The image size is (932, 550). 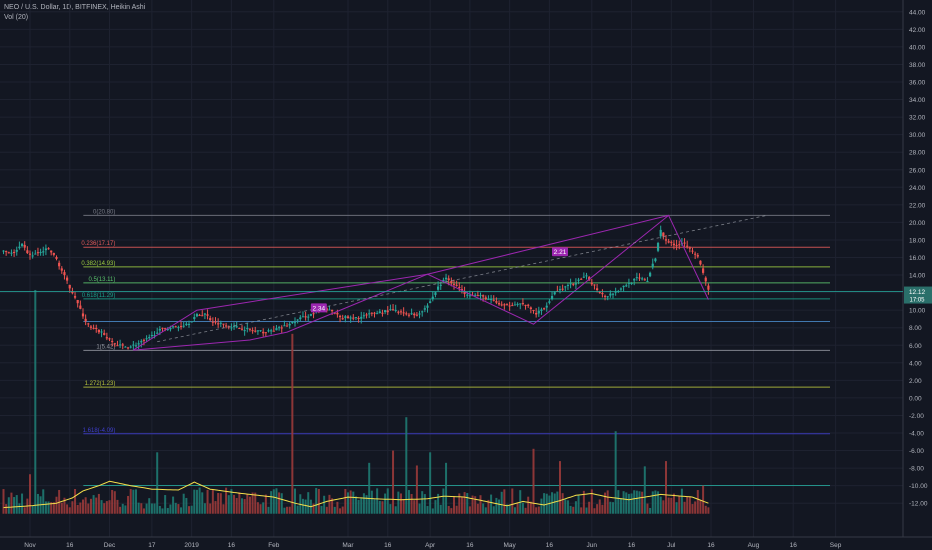 I want to click on trendline-ratio-badge, so click(x=560, y=252).